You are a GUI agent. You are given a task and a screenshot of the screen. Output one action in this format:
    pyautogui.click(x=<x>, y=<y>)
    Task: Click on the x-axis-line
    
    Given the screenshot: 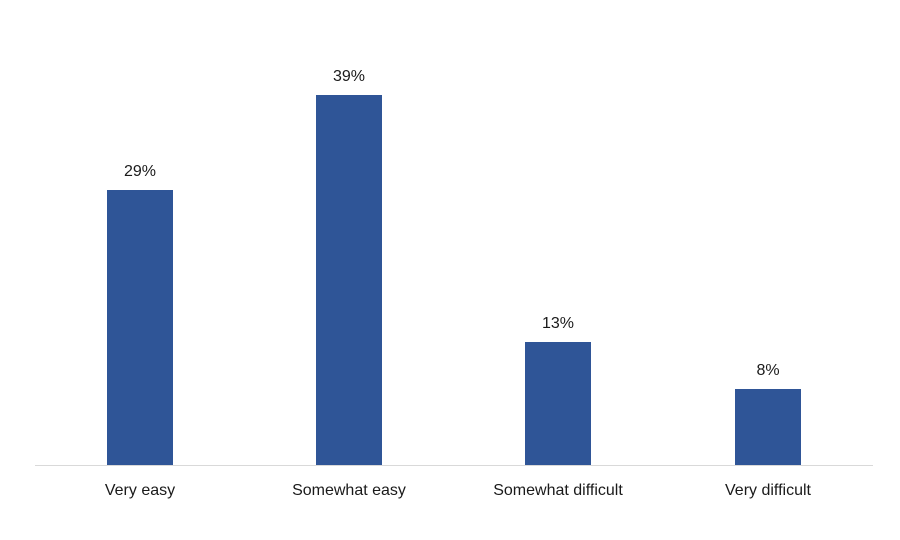 What is the action you would take?
    pyautogui.click(x=454, y=465)
    